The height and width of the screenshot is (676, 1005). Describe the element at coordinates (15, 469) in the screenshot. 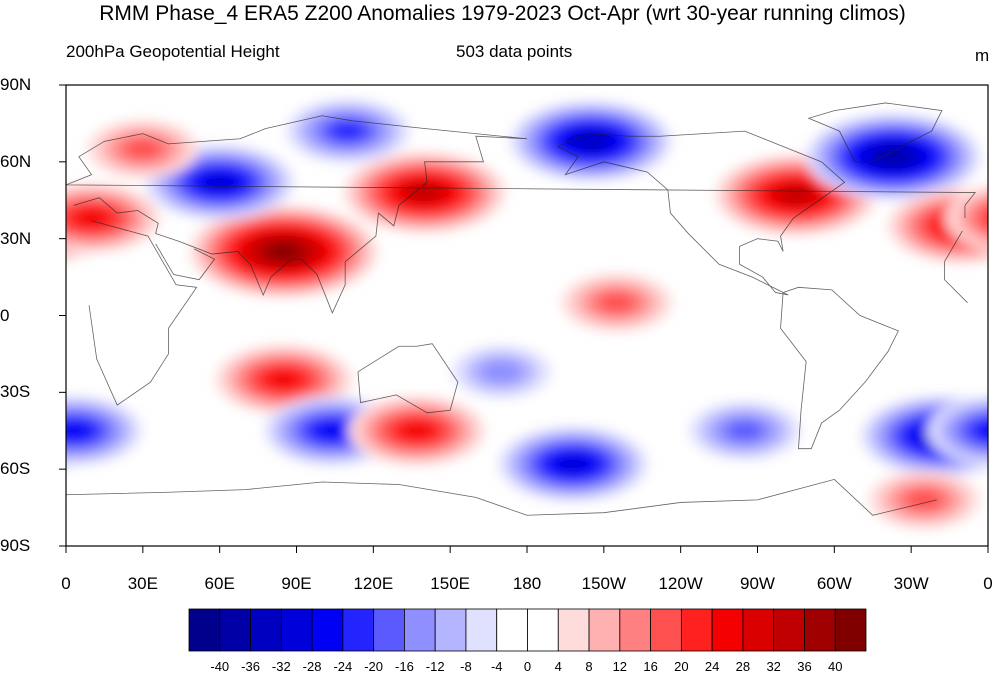

I see `lat-tick-label: 60S` at that location.